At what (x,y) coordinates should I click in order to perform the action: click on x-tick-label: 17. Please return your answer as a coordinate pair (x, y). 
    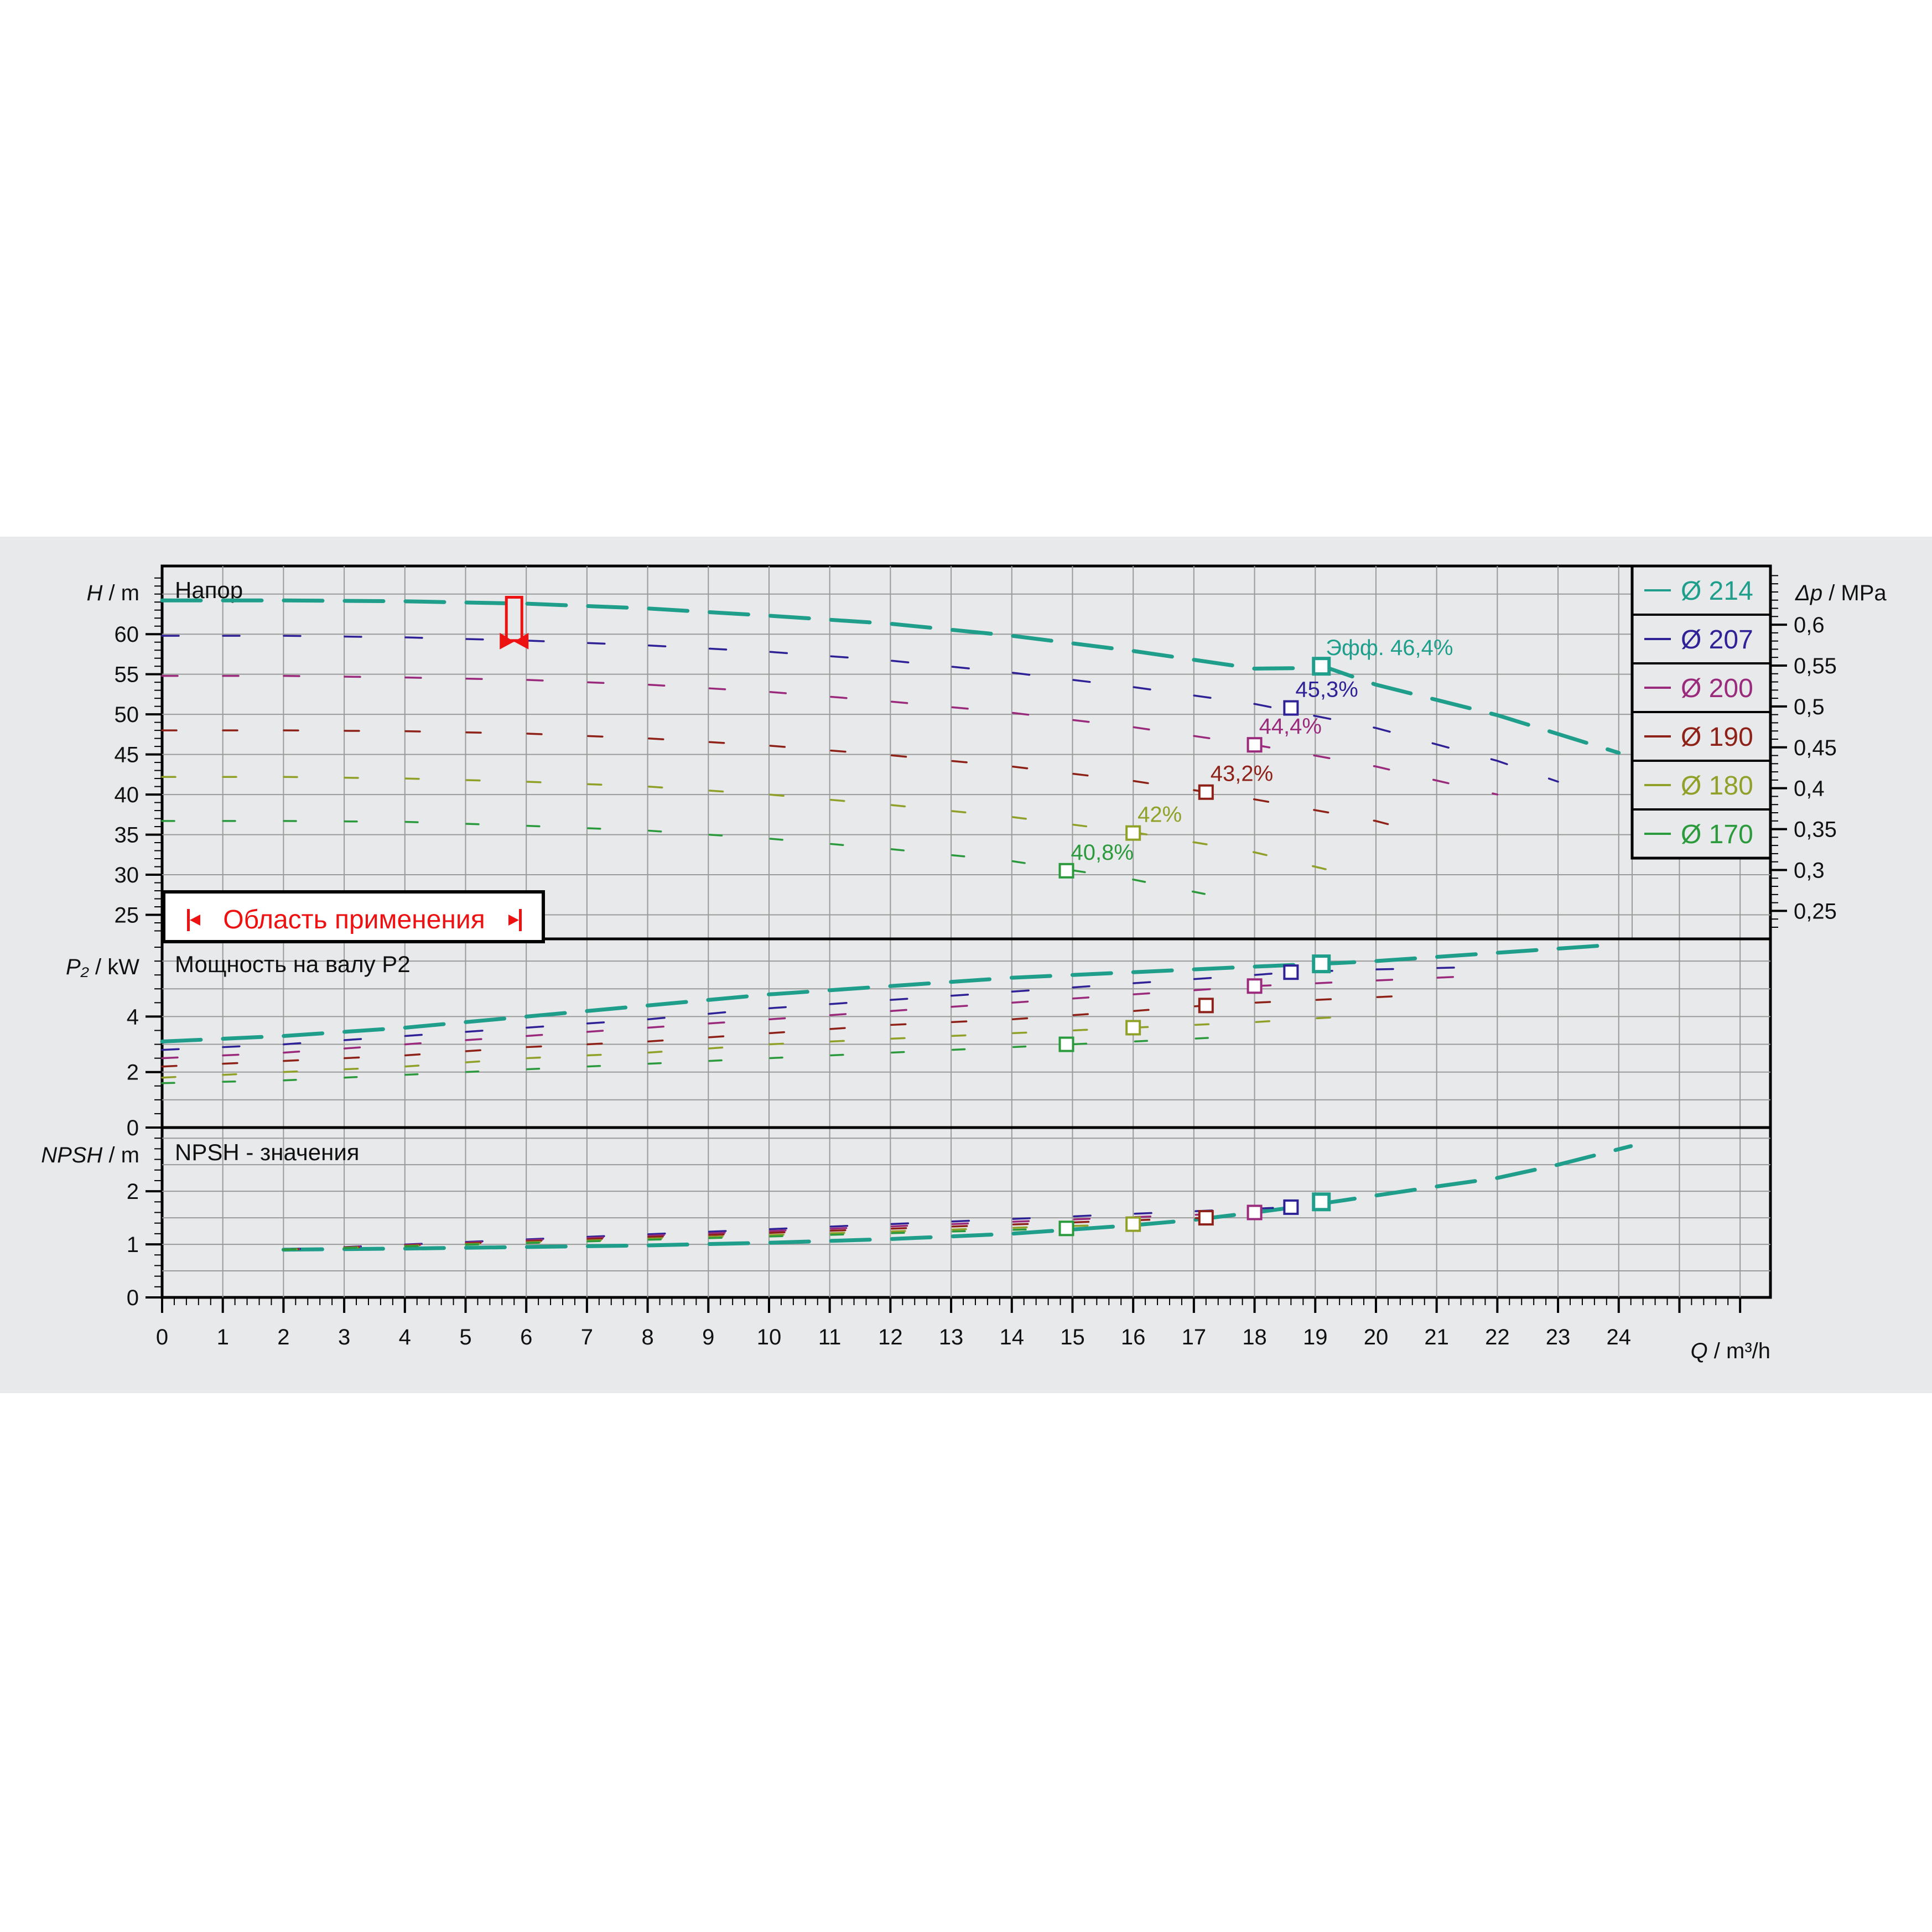
    Looking at the image, I should click on (1195, 1337).